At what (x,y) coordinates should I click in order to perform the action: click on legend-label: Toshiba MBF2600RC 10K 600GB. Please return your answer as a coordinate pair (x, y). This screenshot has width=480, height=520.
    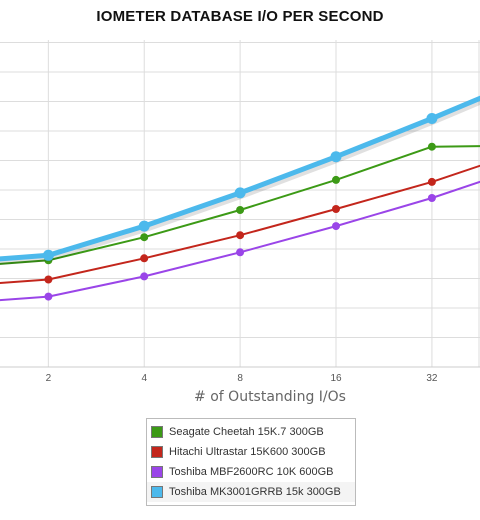
    Looking at the image, I should click on (251, 472).